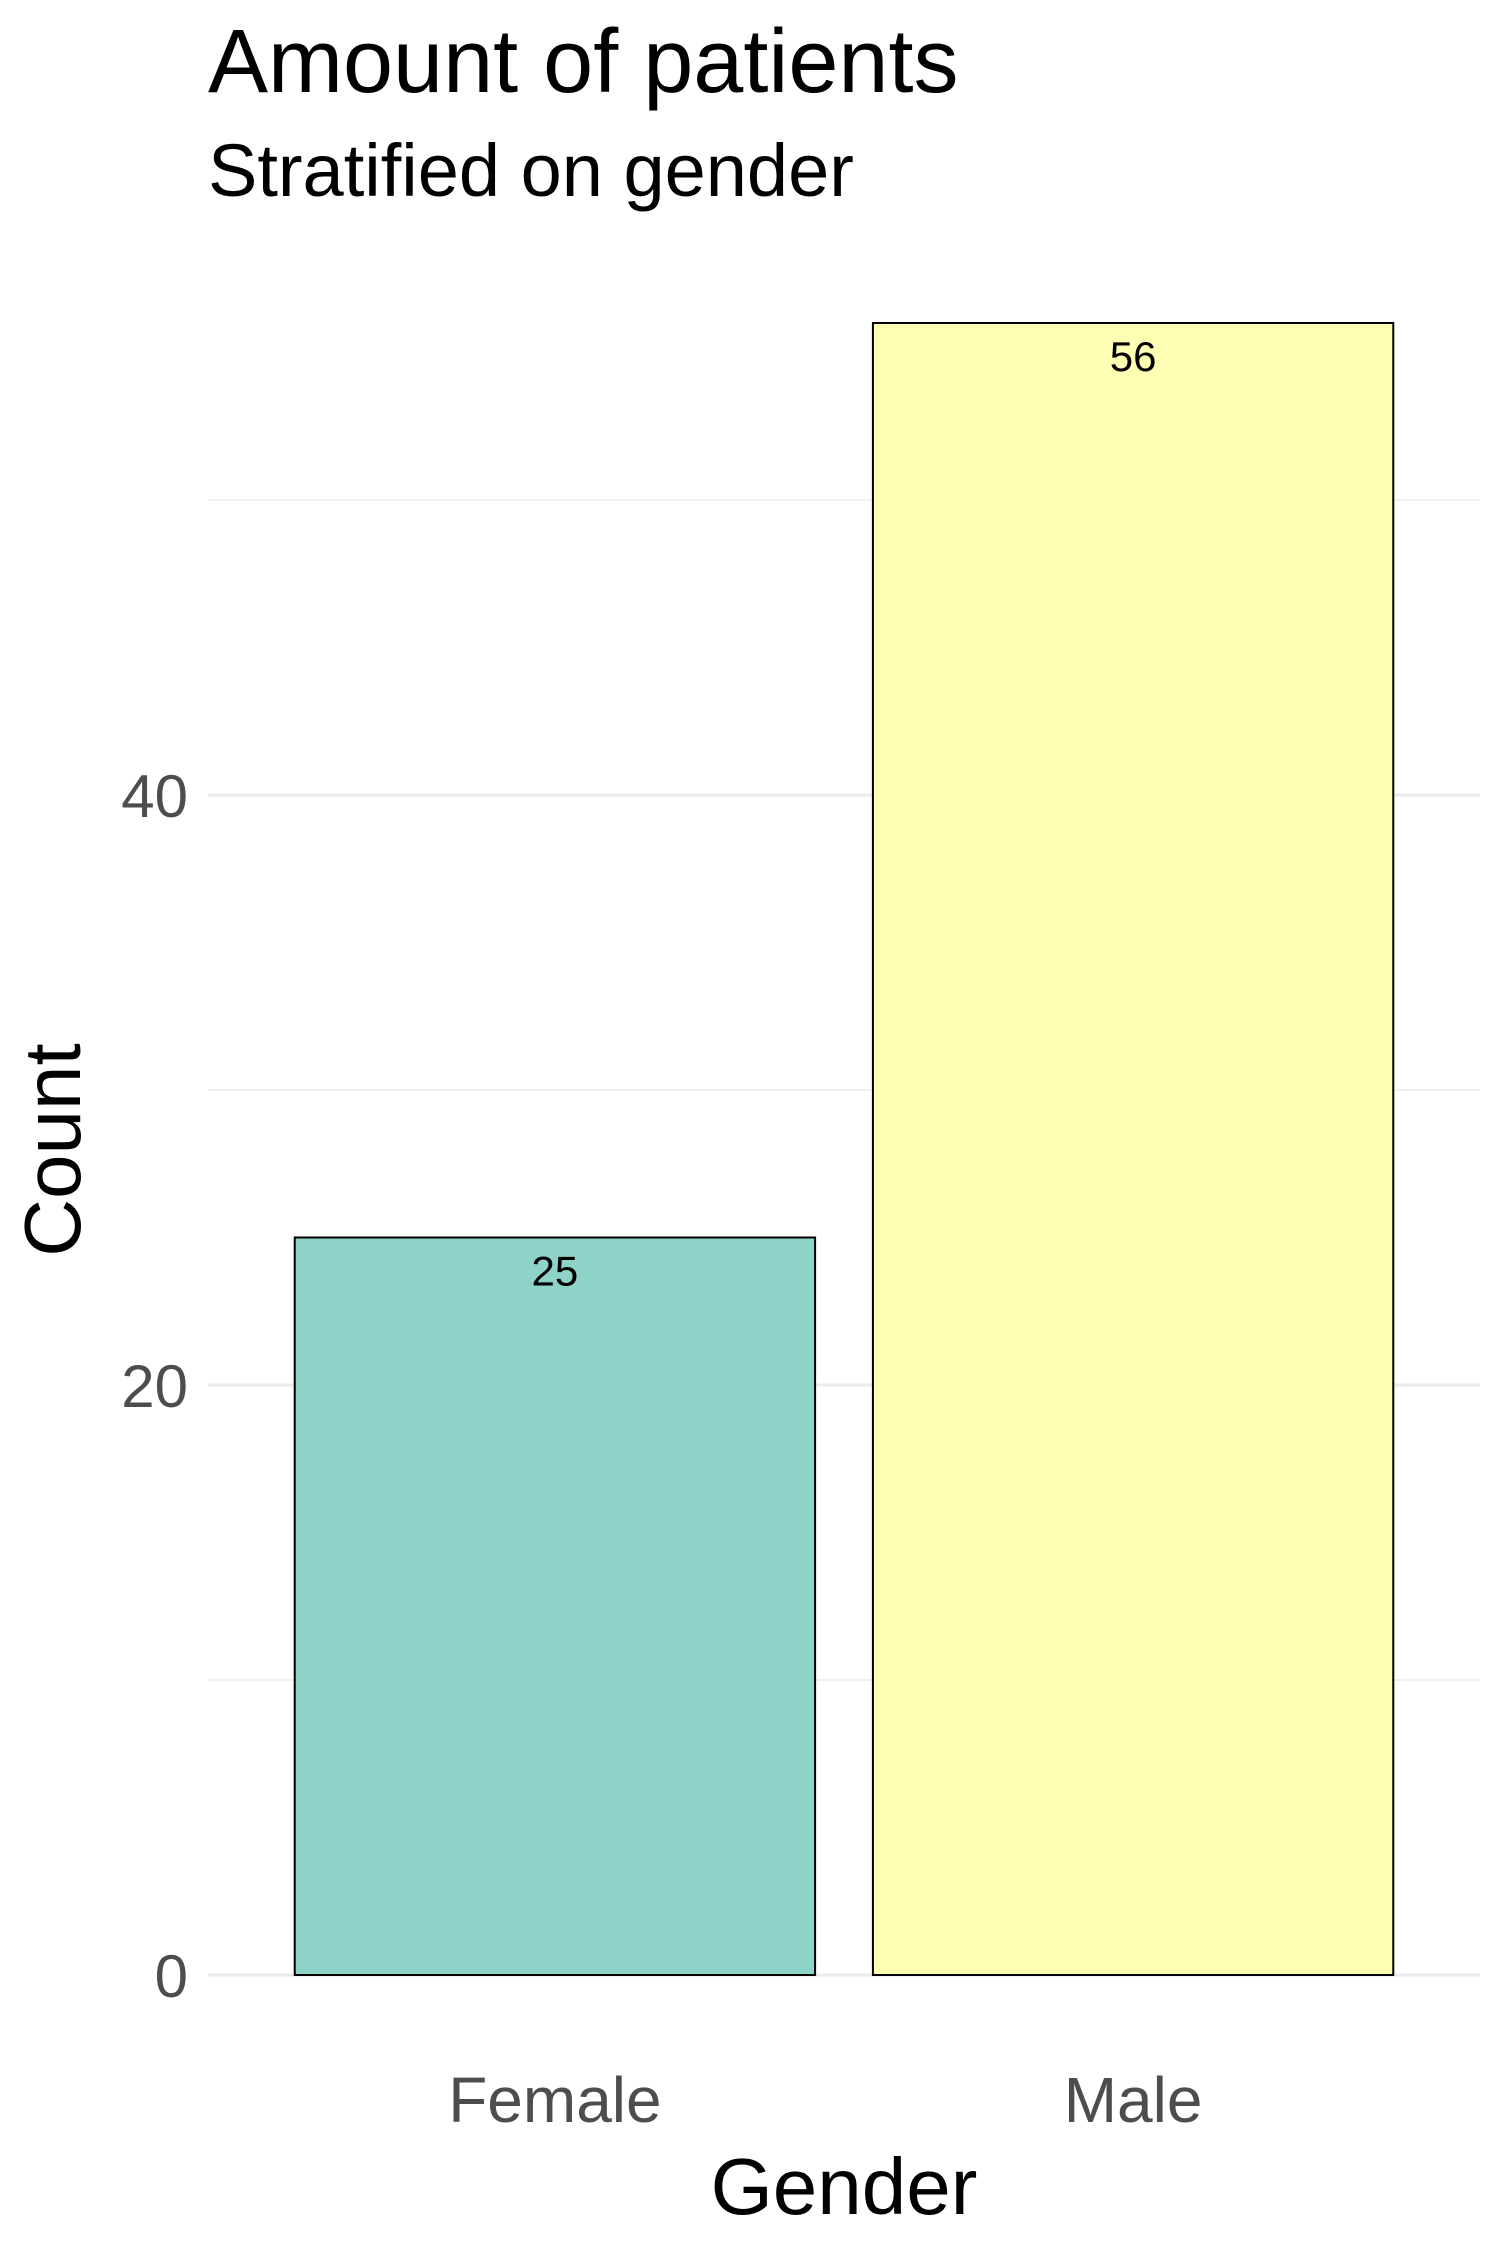 Image resolution: width=1500 pixels, height=2255 pixels. What do you see at coordinates (555, 1606) in the screenshot?
I see `bar-female` at bounding box center [555, 1606].